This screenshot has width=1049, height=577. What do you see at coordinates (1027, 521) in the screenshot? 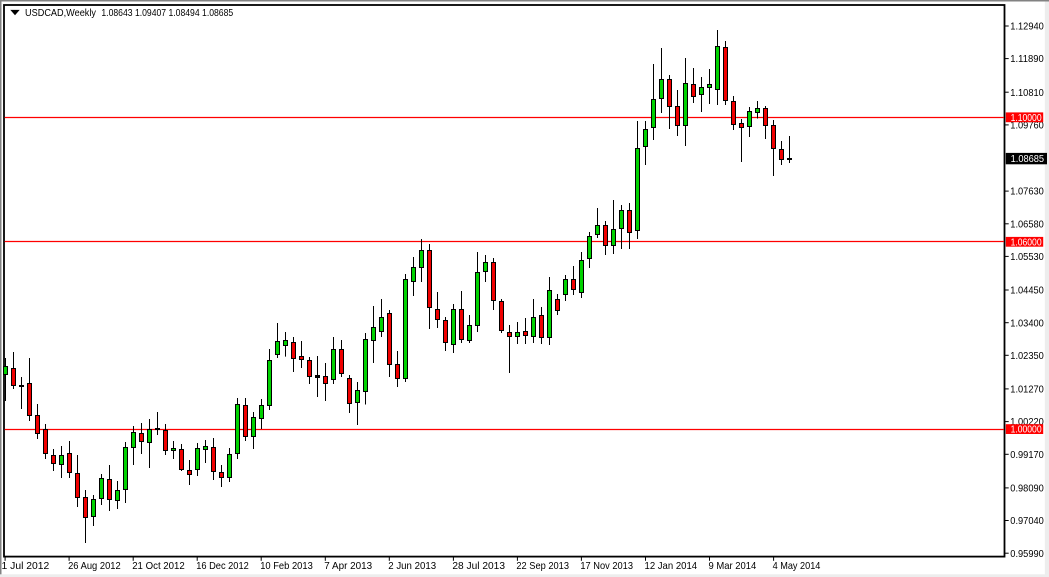
I see `svg-text: 0.97040` at bounding box center [1027, 521].